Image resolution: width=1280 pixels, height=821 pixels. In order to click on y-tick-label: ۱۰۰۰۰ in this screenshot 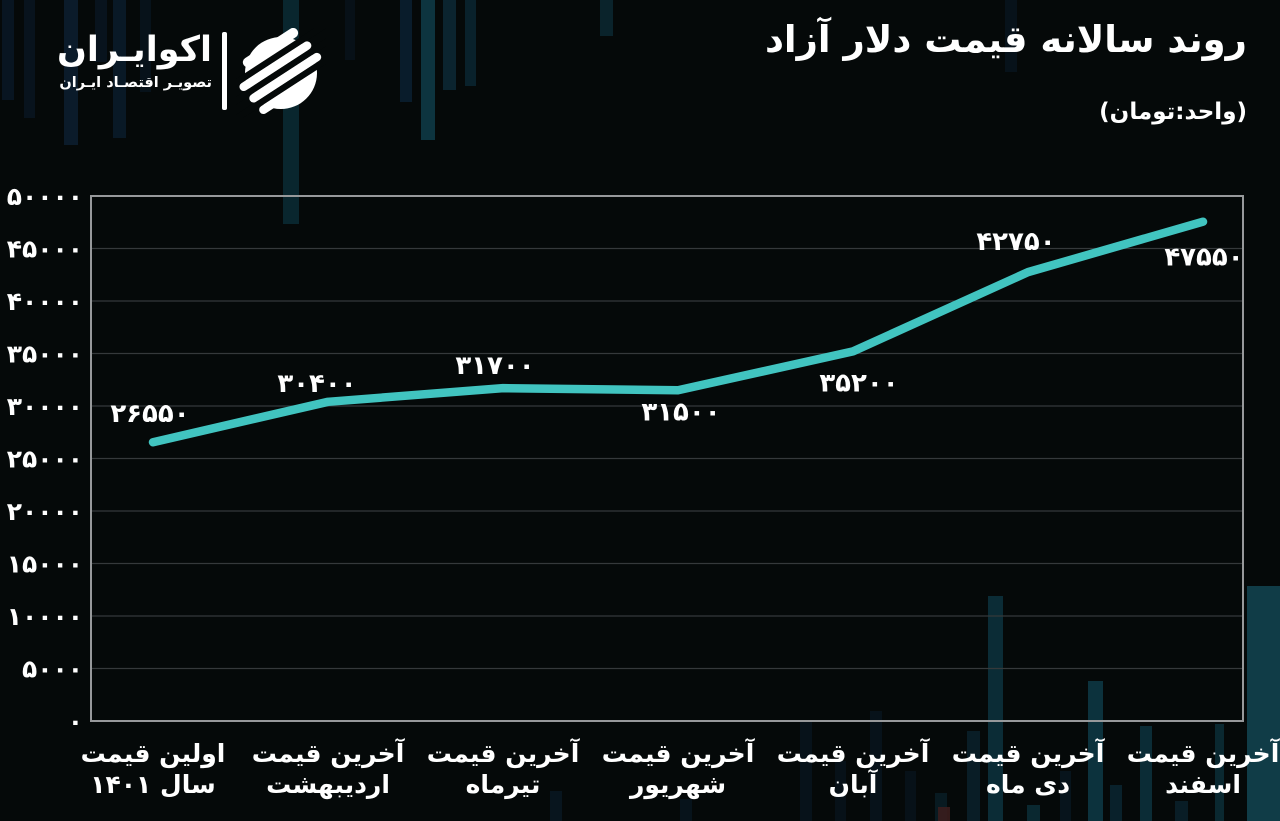, I will do `click(45, 616)`.